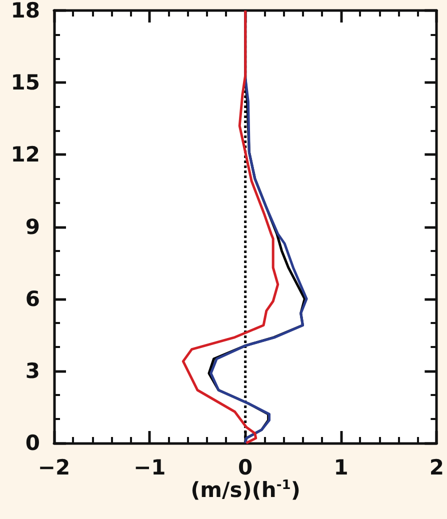  What do you see at coordinates (150, 468) in the screenshot?
I see `x-tick-label: −1` at bounding box center [150, 468].